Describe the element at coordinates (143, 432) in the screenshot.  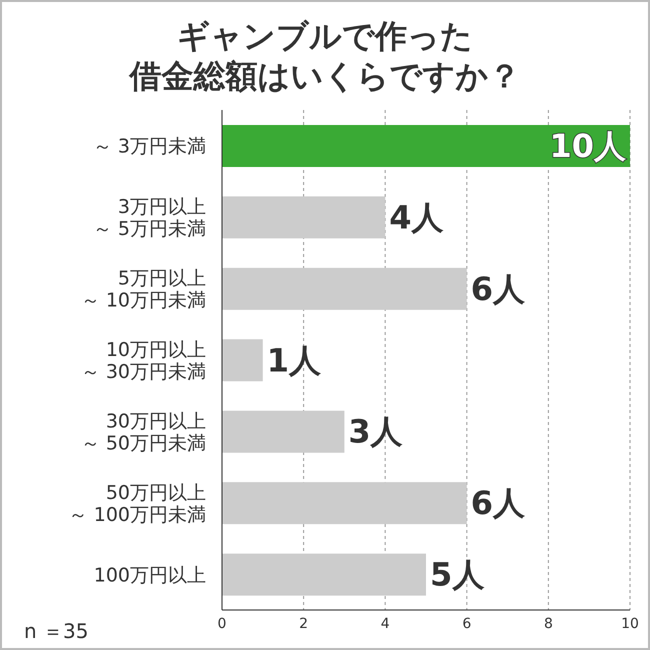
I see `y-tick-label: 30万円以上～ 50万円未満` at that location.